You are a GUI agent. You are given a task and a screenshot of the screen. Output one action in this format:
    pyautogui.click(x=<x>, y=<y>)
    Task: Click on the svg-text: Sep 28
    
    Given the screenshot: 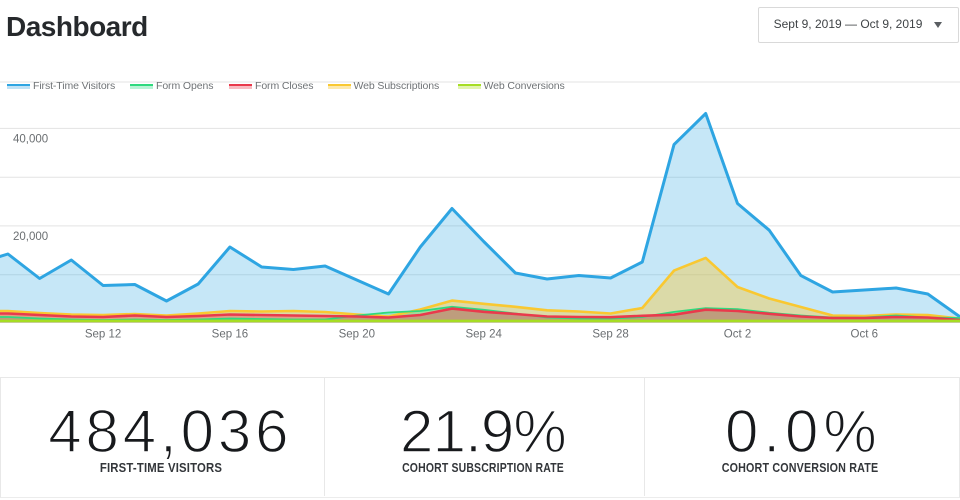 What is the action you would take?
    pyautogui.click(x=610, y=335)
    